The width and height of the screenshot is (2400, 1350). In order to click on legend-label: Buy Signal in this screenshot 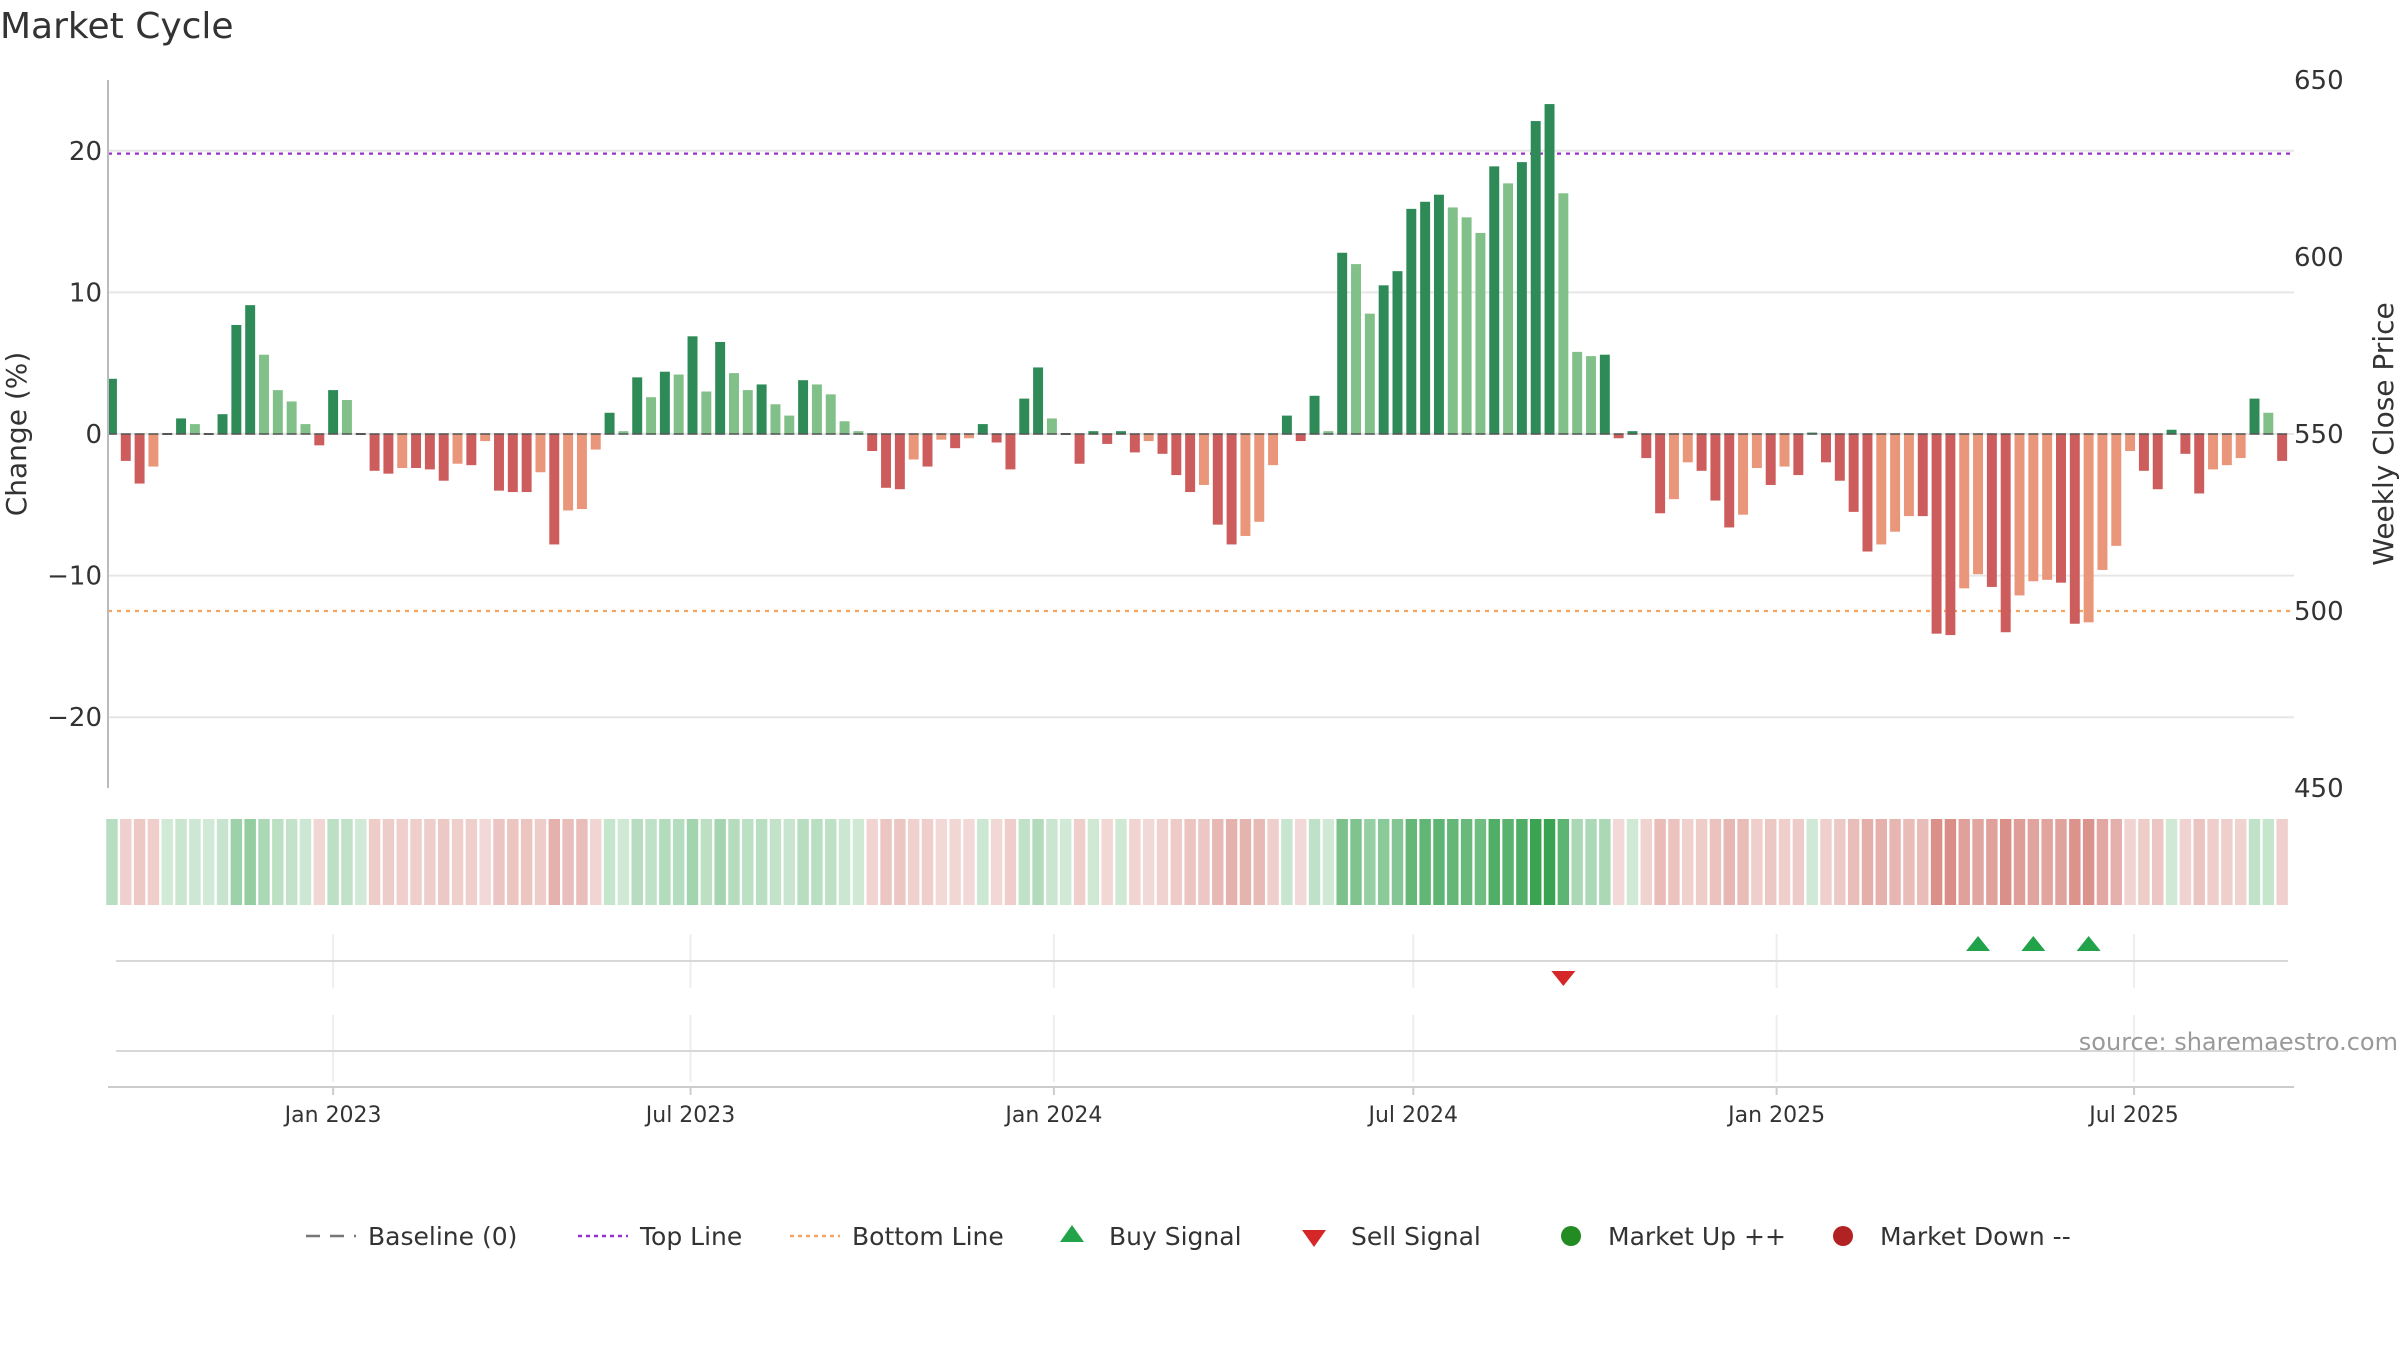, I will do `click(1175, 1236)`.